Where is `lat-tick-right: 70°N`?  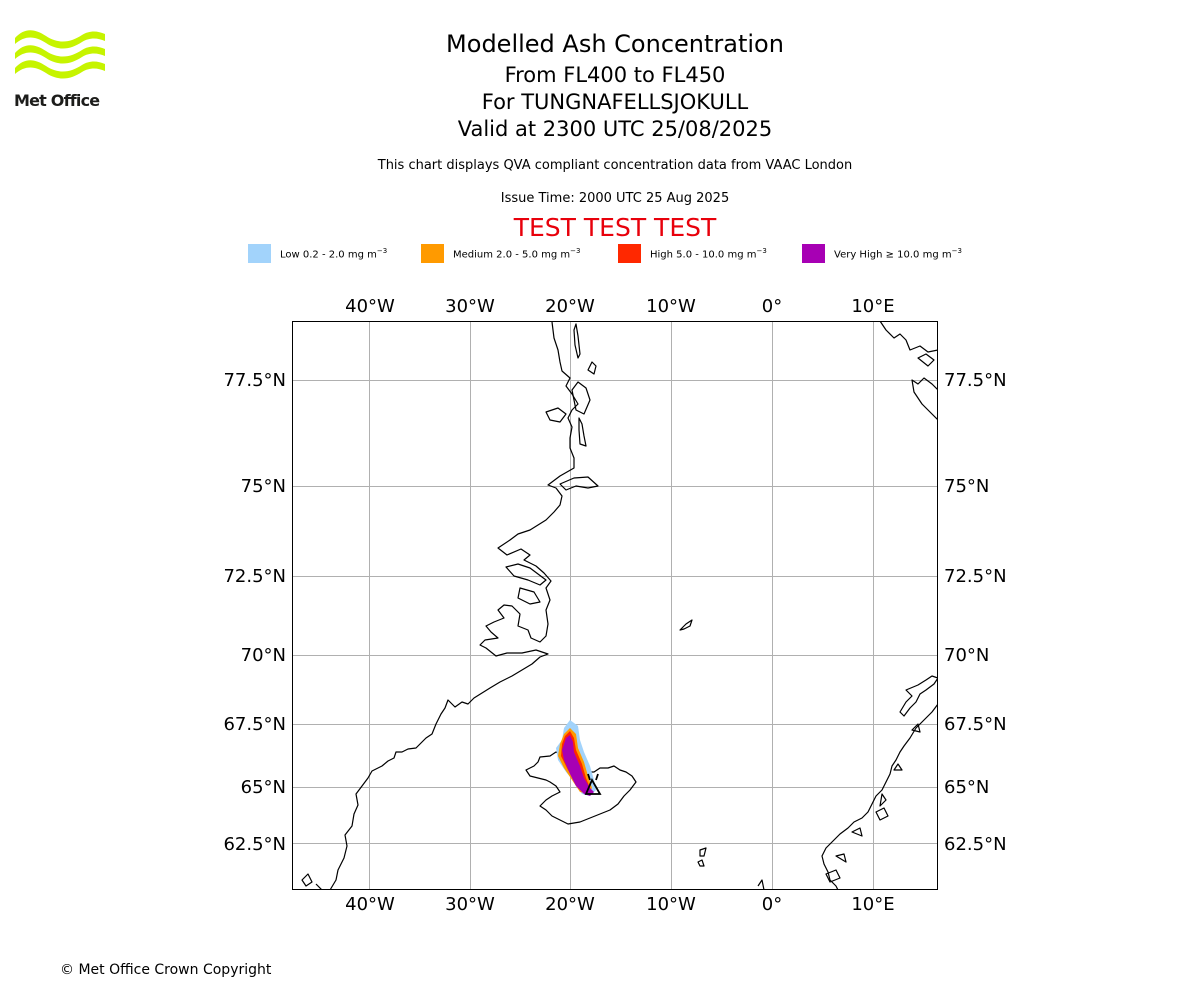
lat-tick-right: 70°N is located at coordinates (966, 655).